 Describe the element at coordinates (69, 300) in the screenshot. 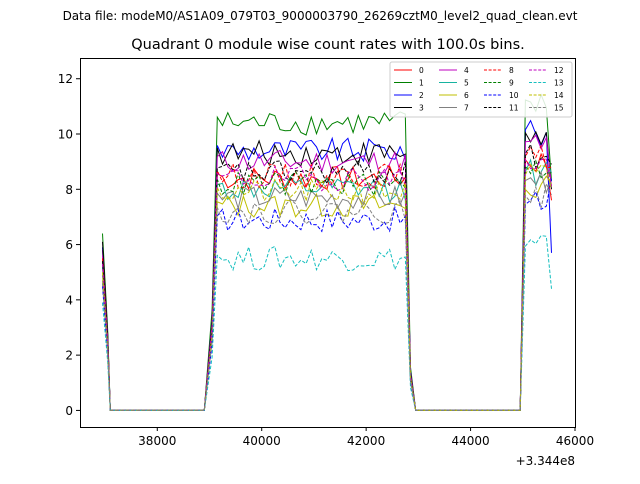

I see `y-tick-label: 4` at that location.